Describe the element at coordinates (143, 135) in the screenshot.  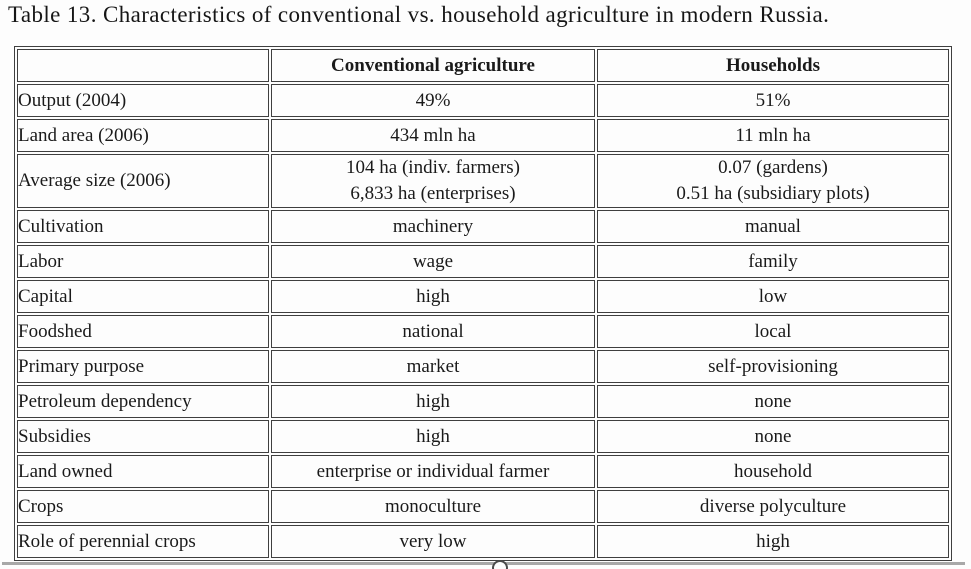
I see `cell-label: Land area (2006)` at that location.